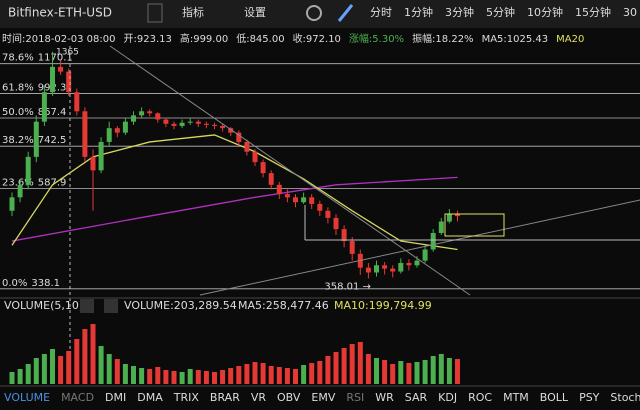 Image resolution: width=640 pixels, height=410 pixels. What do you see at coordinates (630, 12) in the screenshot?
I see `period-button: 30` at bounding box center [630, 12].